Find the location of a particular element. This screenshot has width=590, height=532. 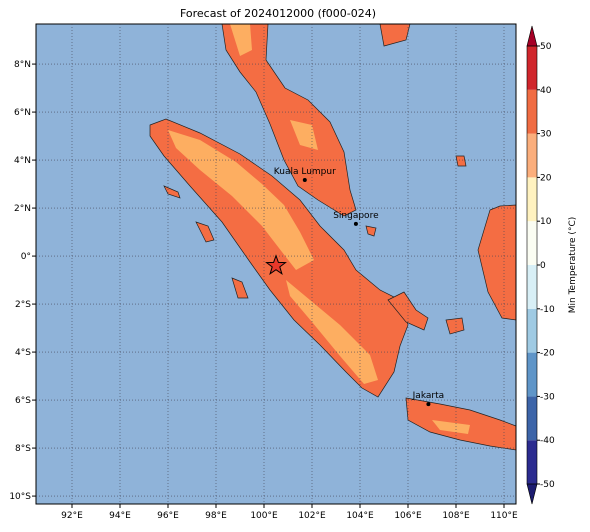

y-tick-label: 8°N is located at coordinates (22, 65).